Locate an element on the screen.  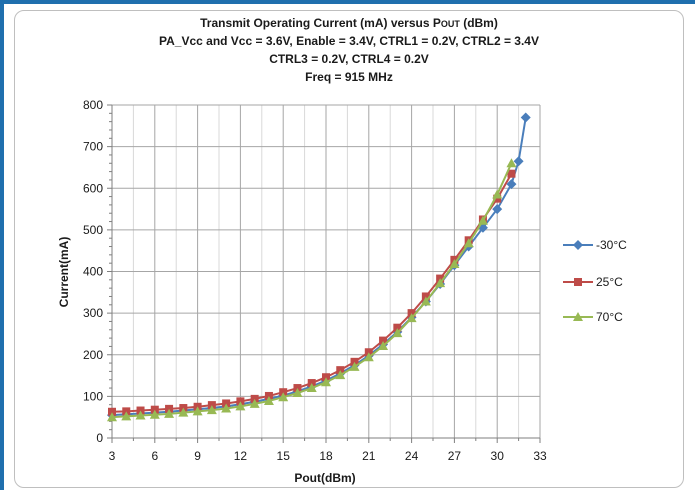
y-tick-label: 200 is located at coordinates (93, 355).